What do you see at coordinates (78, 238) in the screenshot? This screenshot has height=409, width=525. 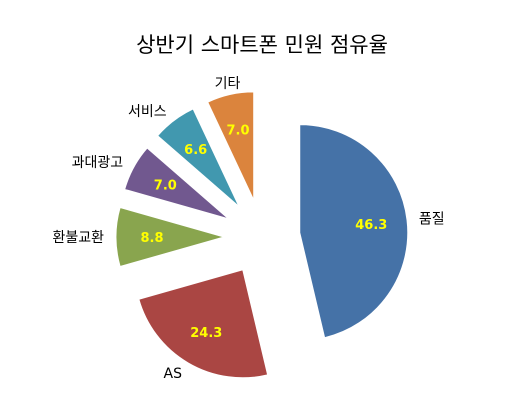 I see `pie-category-label-3: 환불교환` at bounding box center [78, 238].